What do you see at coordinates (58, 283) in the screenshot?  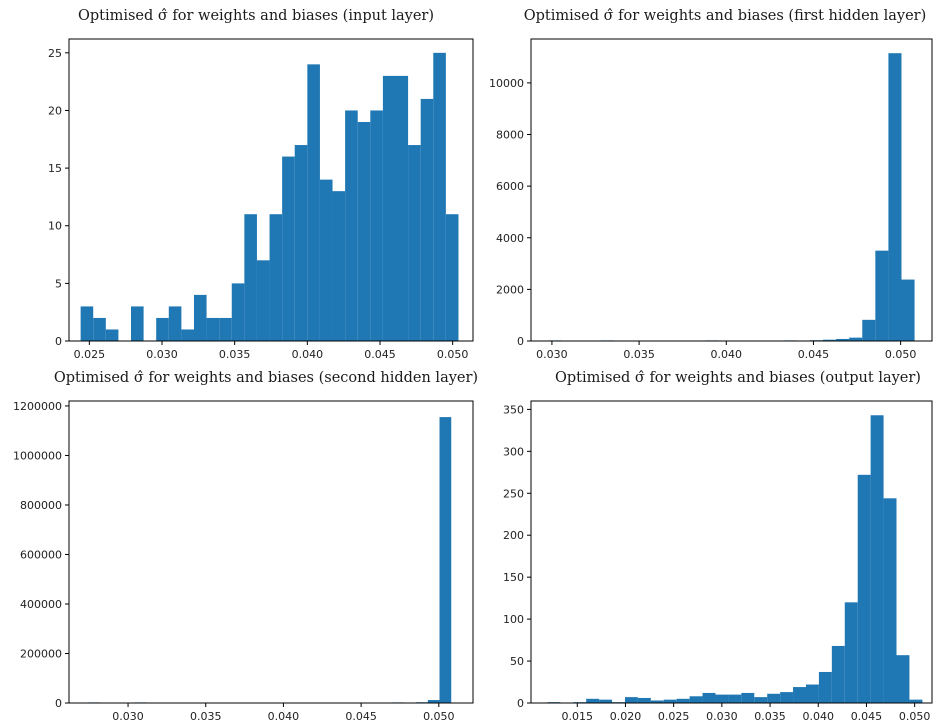 I see `y-tick-label: 5` at bounding box center [58, 283].